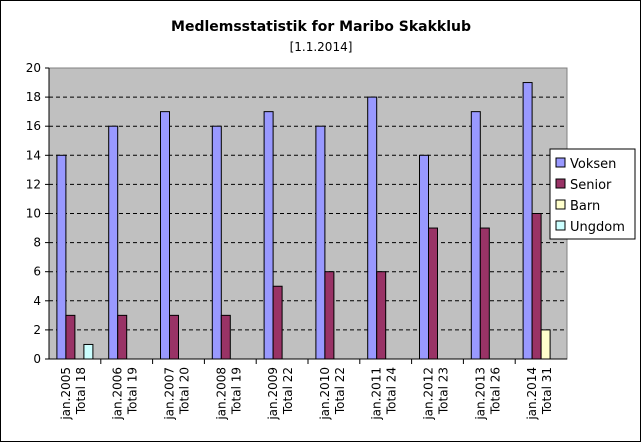 Image resolution: width=641 pixels, height=442 pixels. Describe the element at coordinates (560, 225) in the screenshot. I see `legend-swatch-ungdom` at that location.